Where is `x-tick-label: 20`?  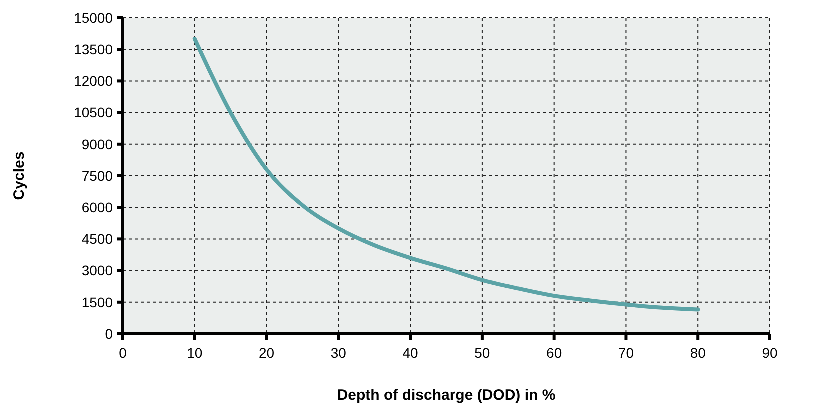 x-tick-label: 20 is located at coordinates (266, 353).